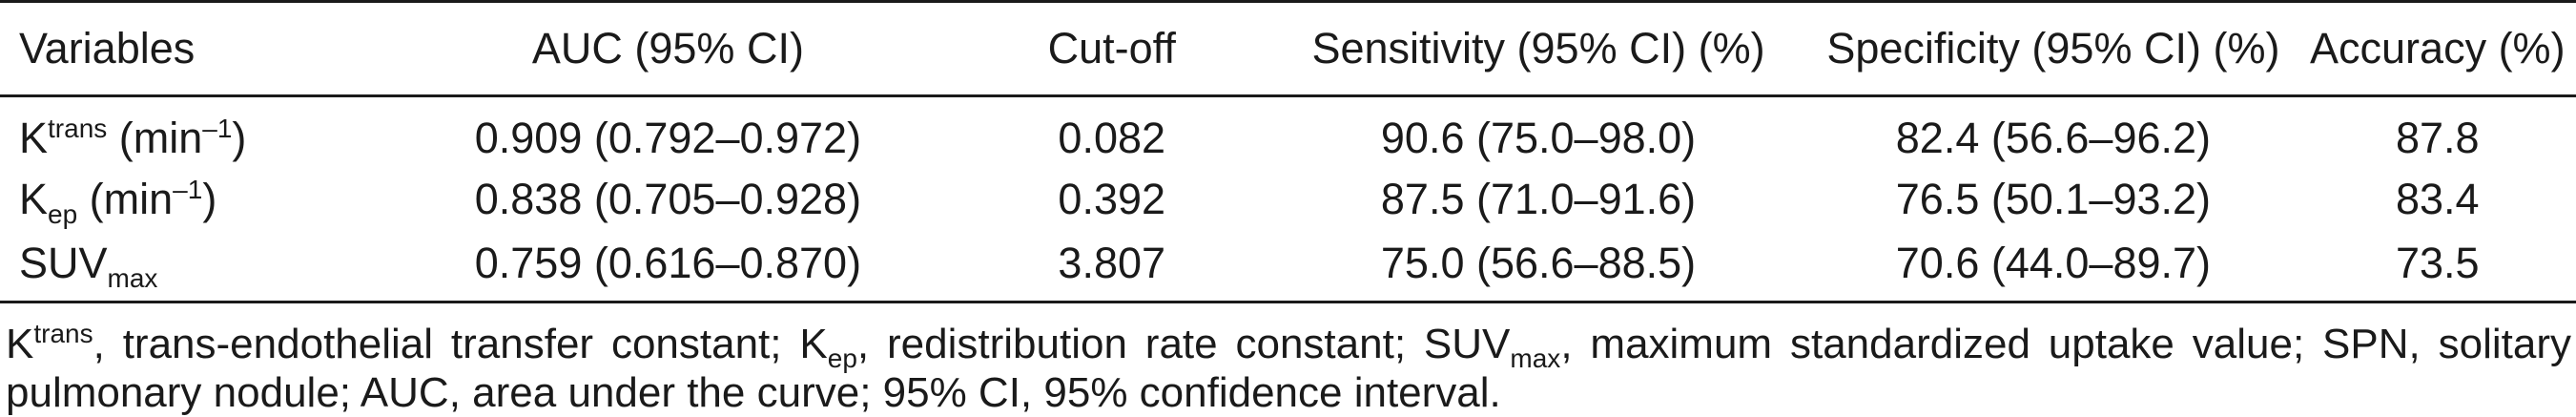  What do you see at coordinates (63, 263) in the screenshot?
I see `variable-base: SUV` at bounding box center [63, 263].